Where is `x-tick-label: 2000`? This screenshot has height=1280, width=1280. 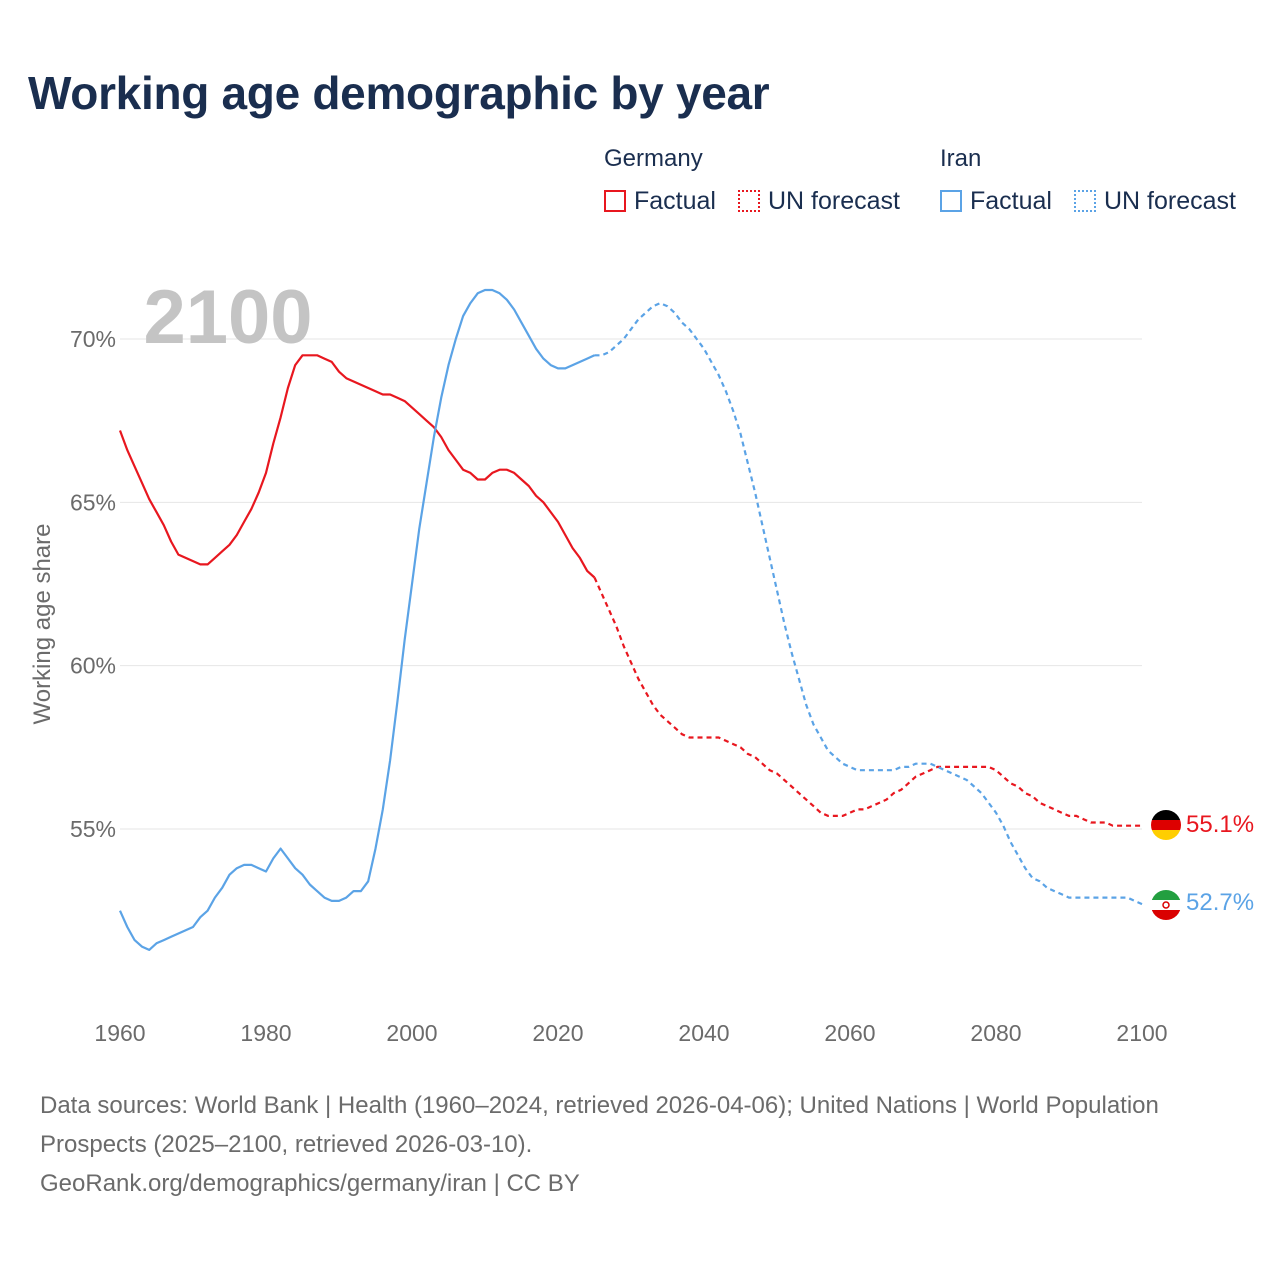
x-tick-label: 2000 is located at coordinates (411, 1033).